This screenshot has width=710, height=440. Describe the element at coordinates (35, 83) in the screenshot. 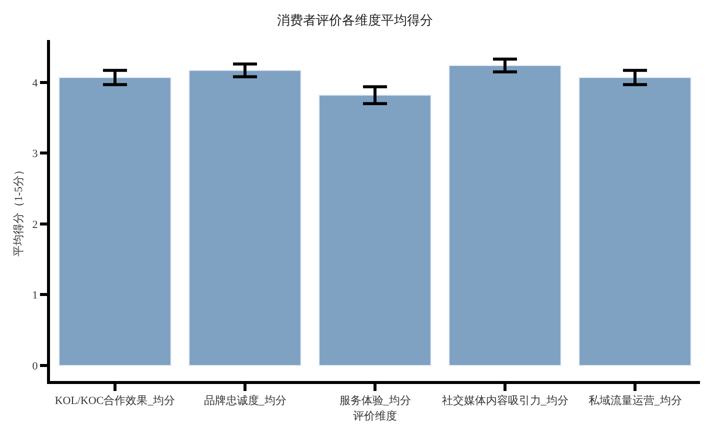

I see `y-tick-label: 4` at that location.